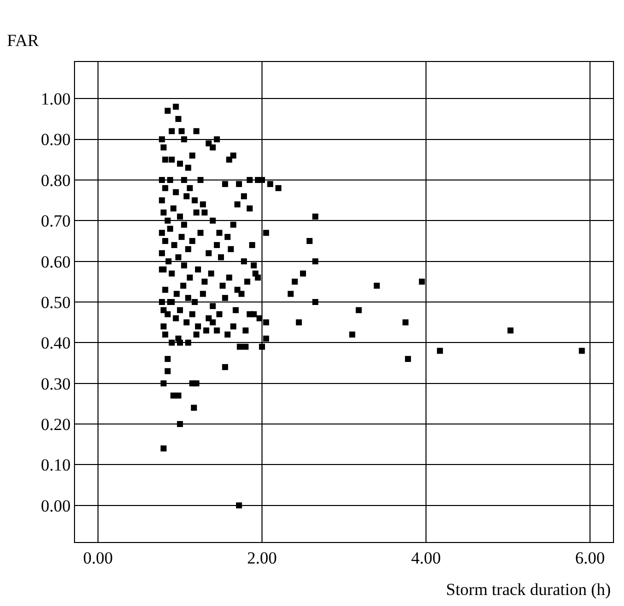 The height and width of the screenshot is (606, 624). I want to click on y-tick-label: 1.00, so click(55, 99).